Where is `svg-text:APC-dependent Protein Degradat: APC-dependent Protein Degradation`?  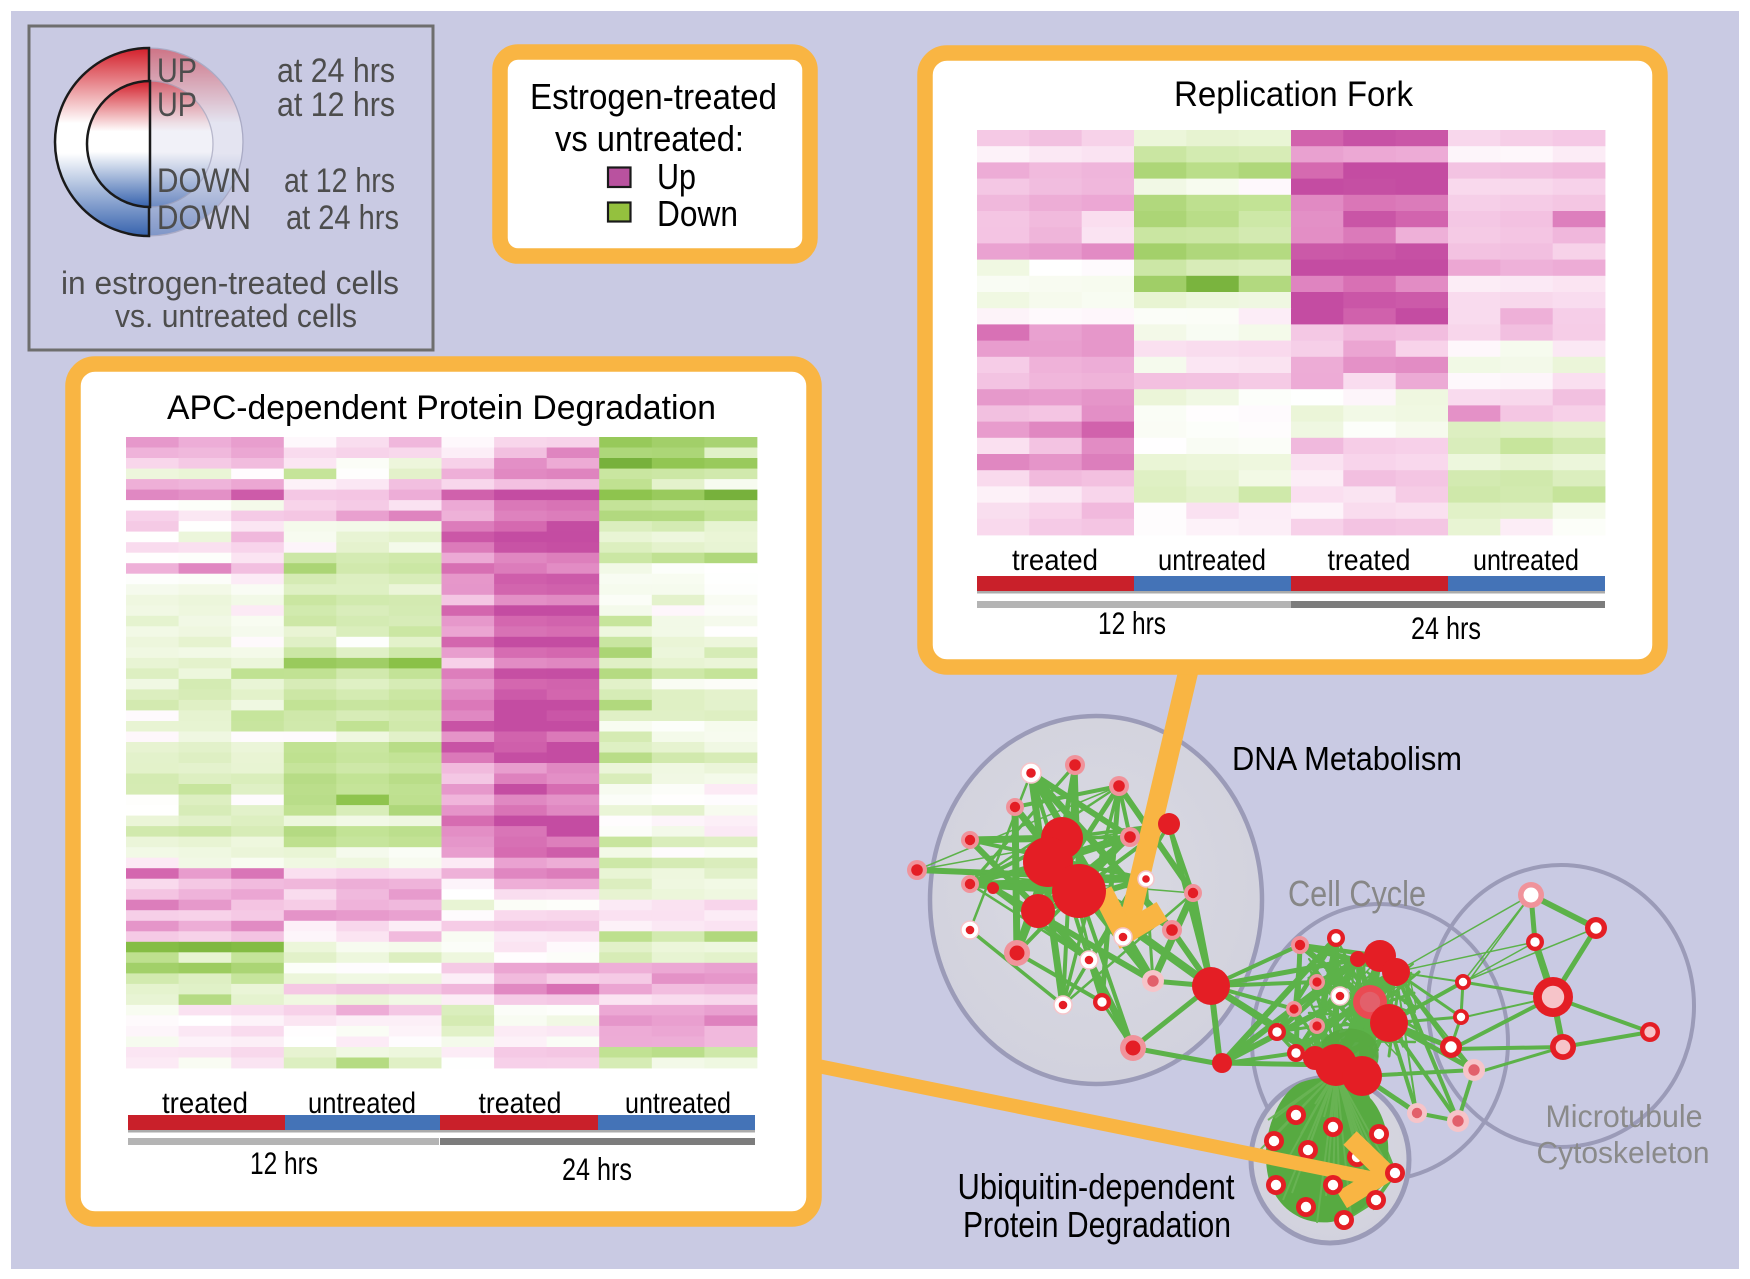 svg-text:APC-dependent Protein Degradat: APC-dependent Protein Degradation is located at coordinates (441, 408).